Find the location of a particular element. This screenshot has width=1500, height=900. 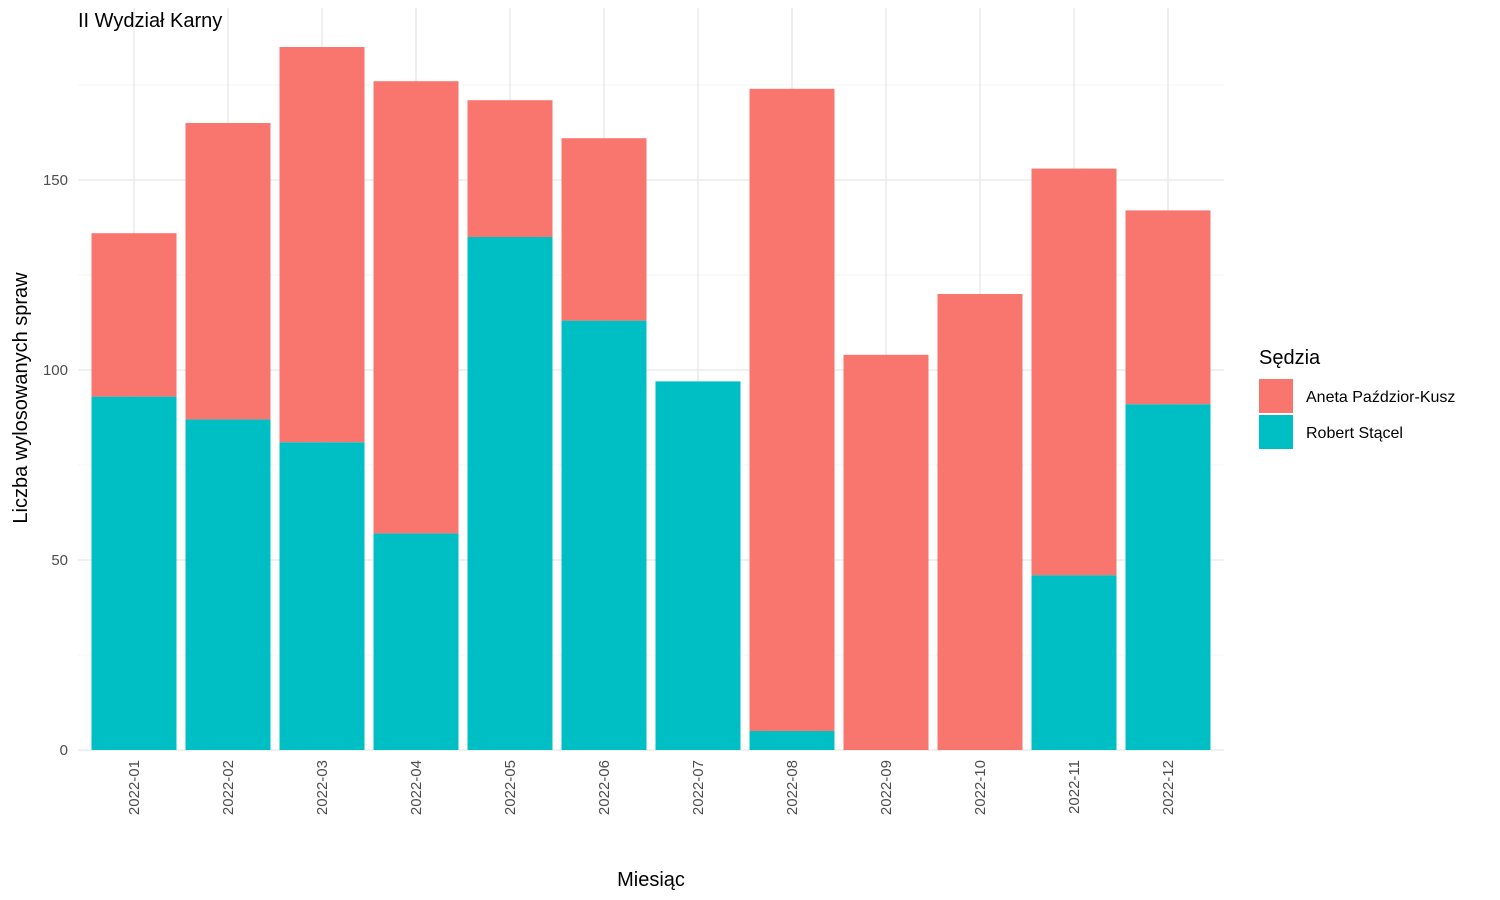

x-tick-label: 2022-08 is located at coordinates (792, 787).